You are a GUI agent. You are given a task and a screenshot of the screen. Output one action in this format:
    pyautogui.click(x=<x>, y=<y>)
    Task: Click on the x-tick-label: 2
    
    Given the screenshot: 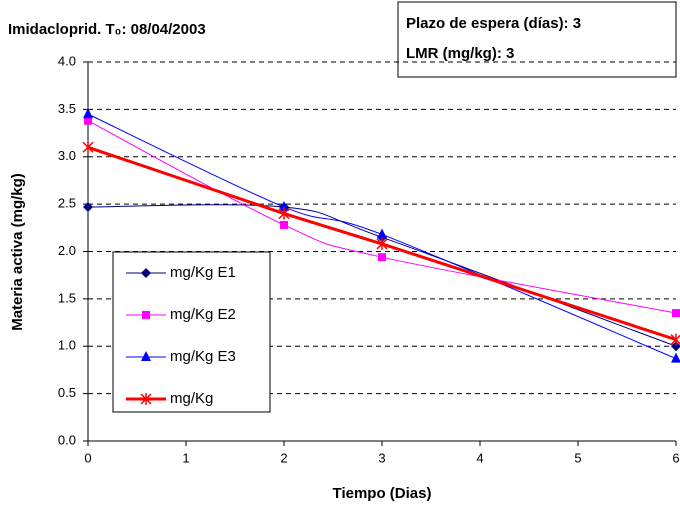 What is the action you would take?
    pyautogui.click(x=283, y=457)
    